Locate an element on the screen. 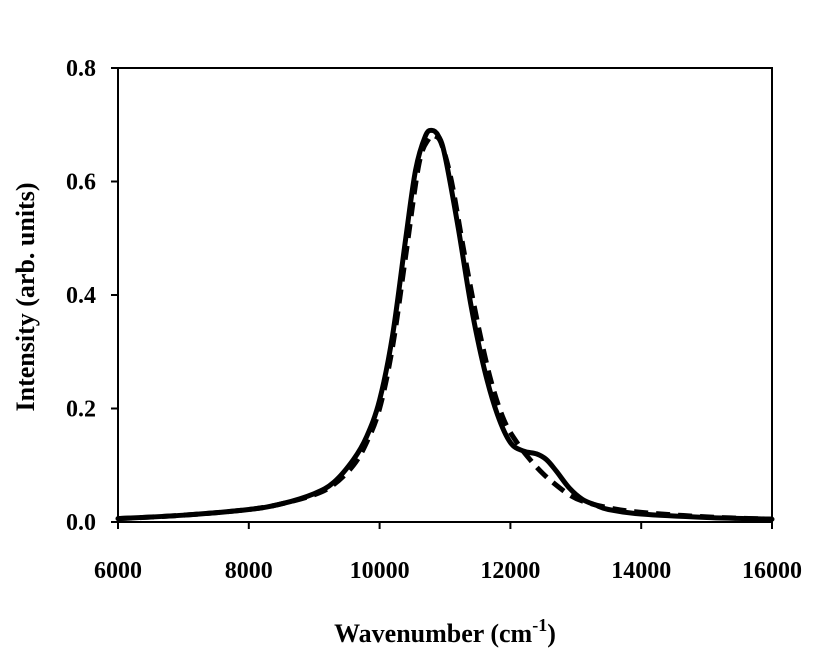 The image size is (830, 651). y-axis-title: Intensity (arb. units) is located at coordinates (25, 297).